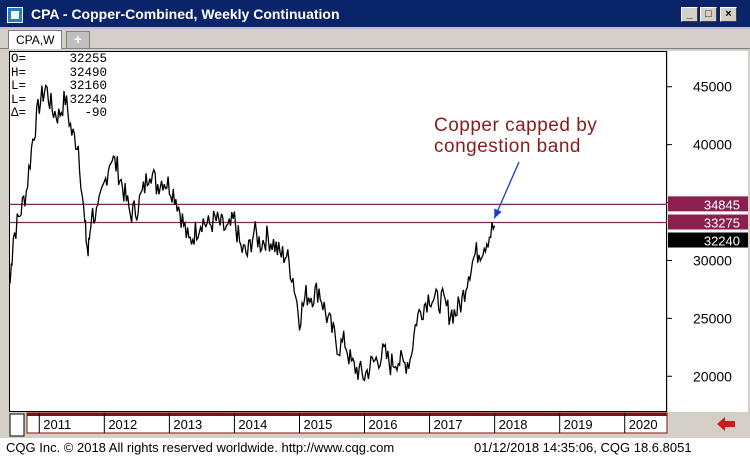 The width and height of the screenshot is (750, 458). What do you see at coordinates (78, 40) in the screenshot?
I see `add-tab-button: +` at bounding box center [78, 40].